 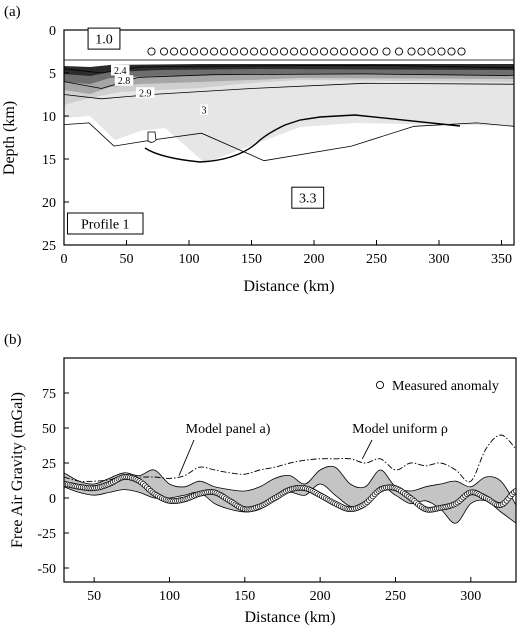 What do you see at coordinates (289, 617) in the screenshot?
I see `panel-b-xlabel: Distance (km)` at bounding box center [289, 617].